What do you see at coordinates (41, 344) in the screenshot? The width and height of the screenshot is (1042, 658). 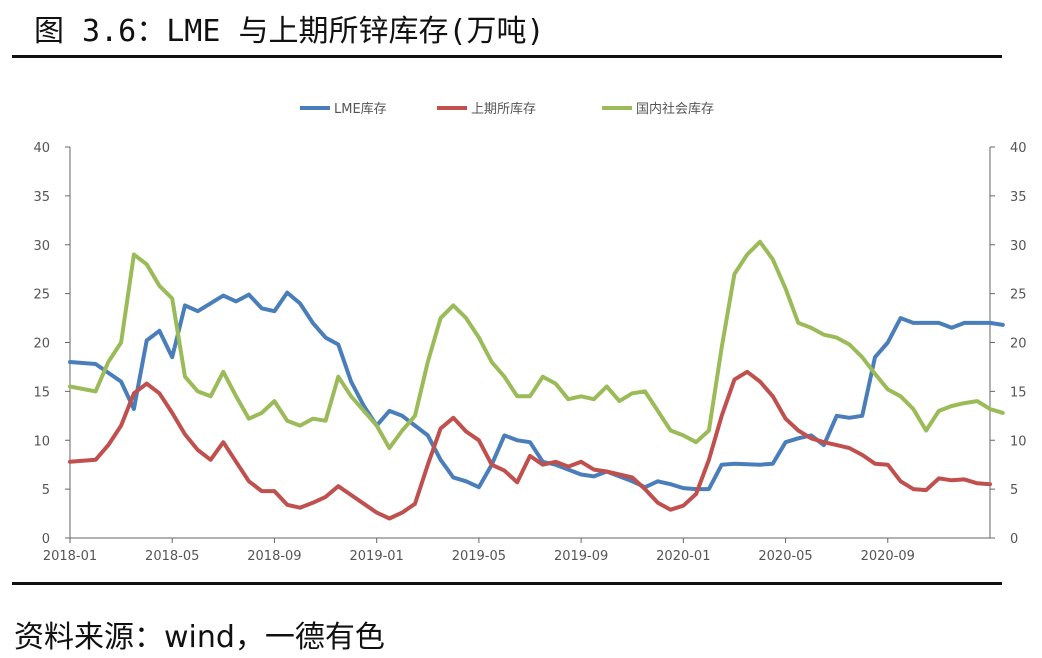 I see `y-tick-label-left: 20` at bounding box center [41, 344].